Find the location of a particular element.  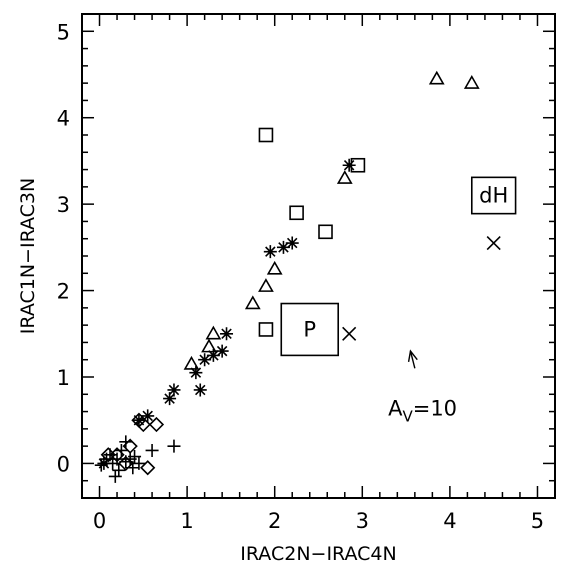

region-box-label: P is located at coordinates (309, 329).